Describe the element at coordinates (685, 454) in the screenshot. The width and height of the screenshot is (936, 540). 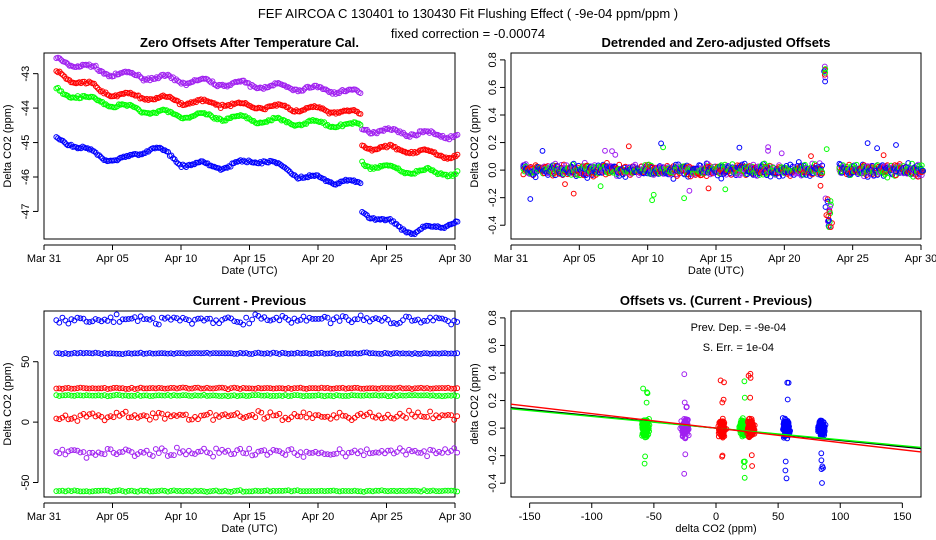
I see `point-cluster-outlier` at that location.